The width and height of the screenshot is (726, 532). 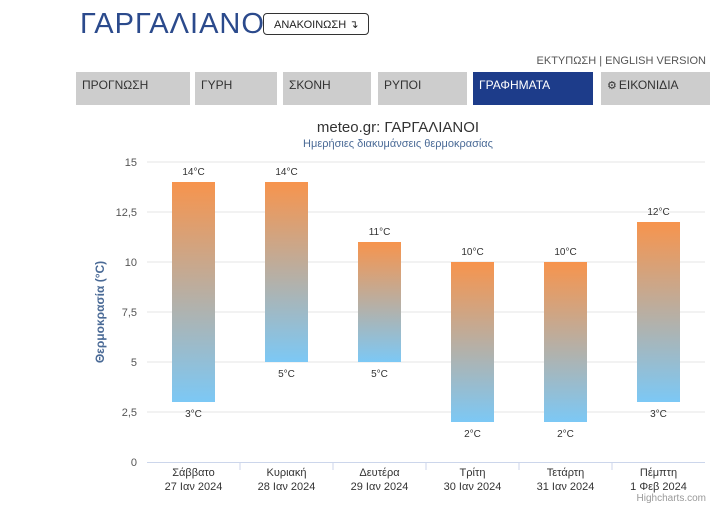 I want to click on x-tick-date: 28 Ιαν 2024, so click(x=287, y=487).